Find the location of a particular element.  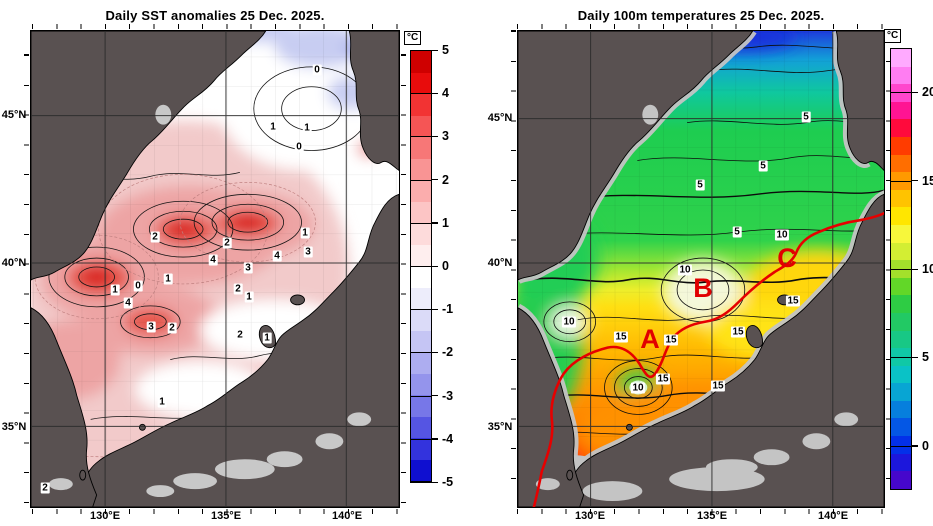

lon-label: 135°E is located at coordinates (712, 516).